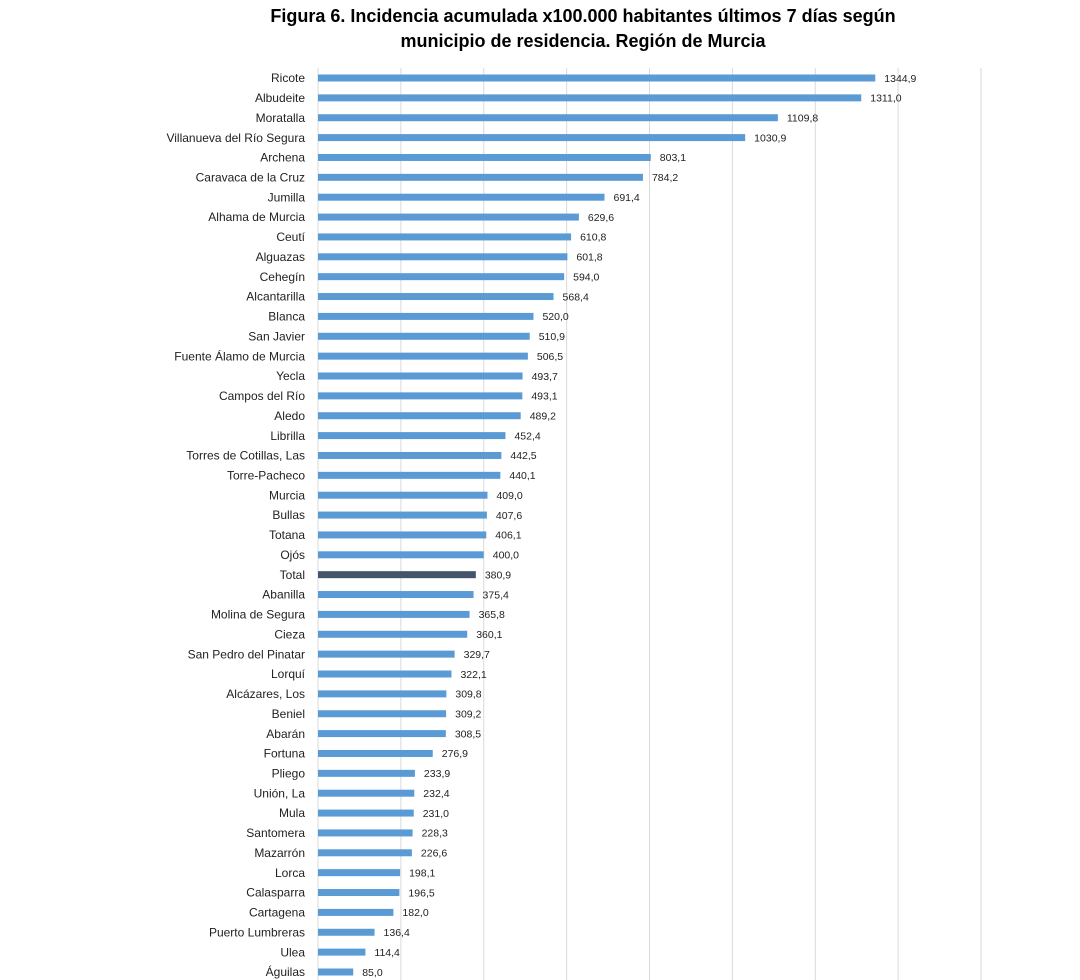  What do you see at coordinates (468, 734) in the screenshot?
I see `value-label: 308,5` at bounding box center [468, 734].